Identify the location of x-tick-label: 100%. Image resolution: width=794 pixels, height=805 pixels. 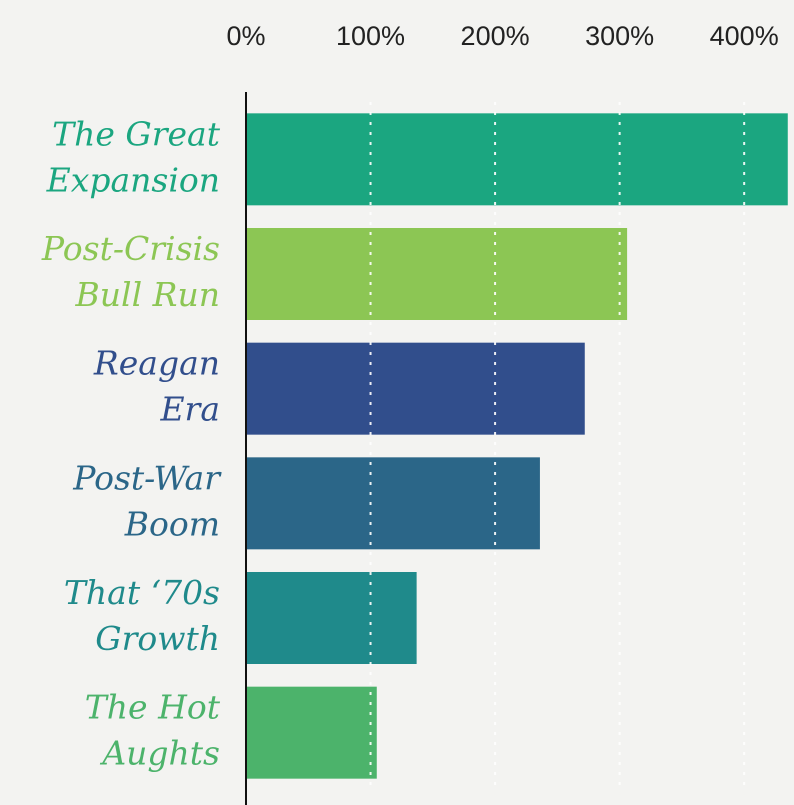
(370, 36).